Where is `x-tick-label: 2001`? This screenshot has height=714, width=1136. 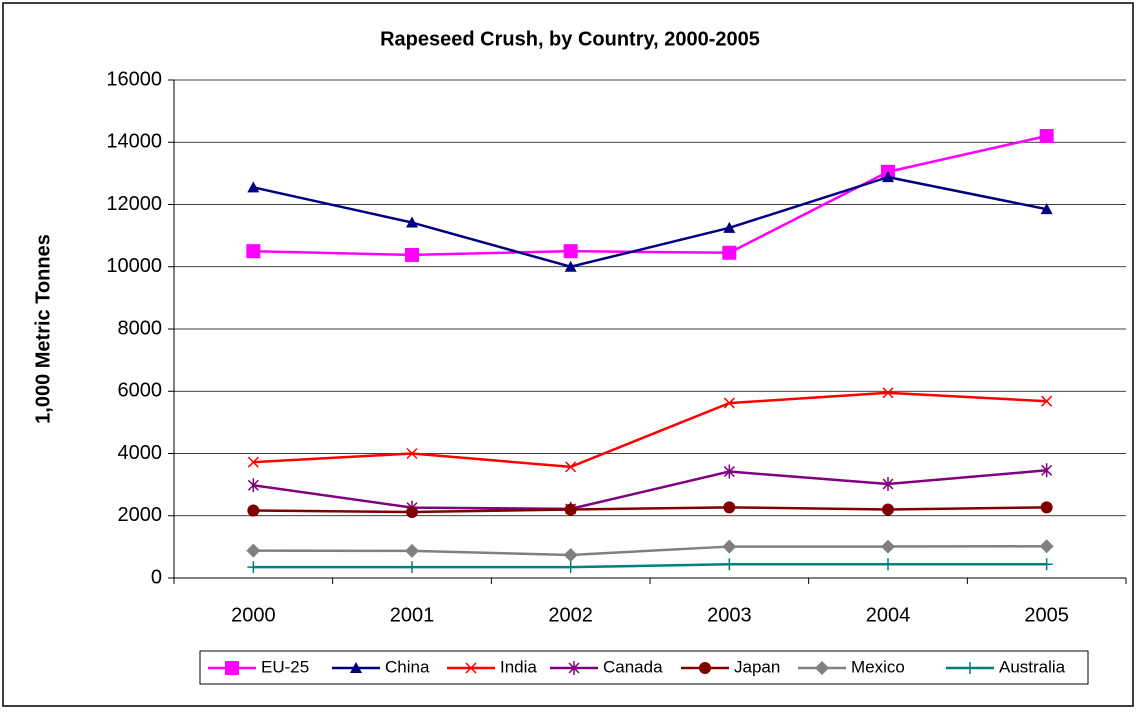
x-tick-label: 2001 is located at coordinates (412, 615).